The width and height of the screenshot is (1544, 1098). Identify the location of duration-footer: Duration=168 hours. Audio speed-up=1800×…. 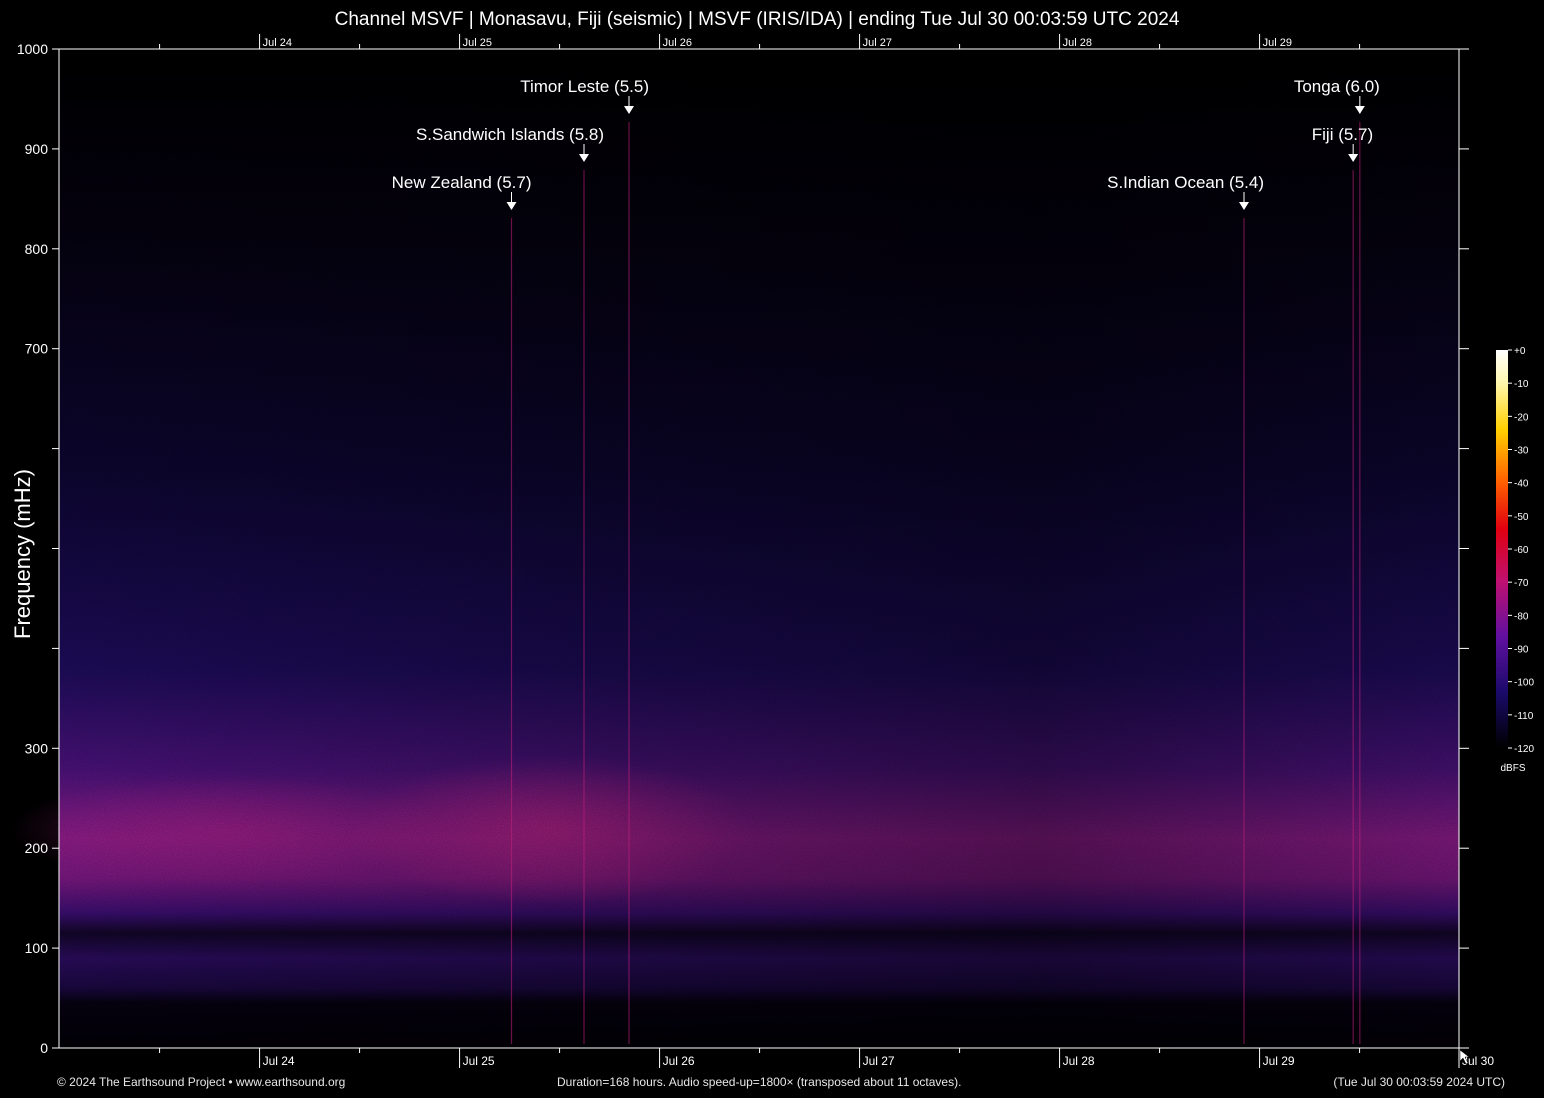
(759, 1082).